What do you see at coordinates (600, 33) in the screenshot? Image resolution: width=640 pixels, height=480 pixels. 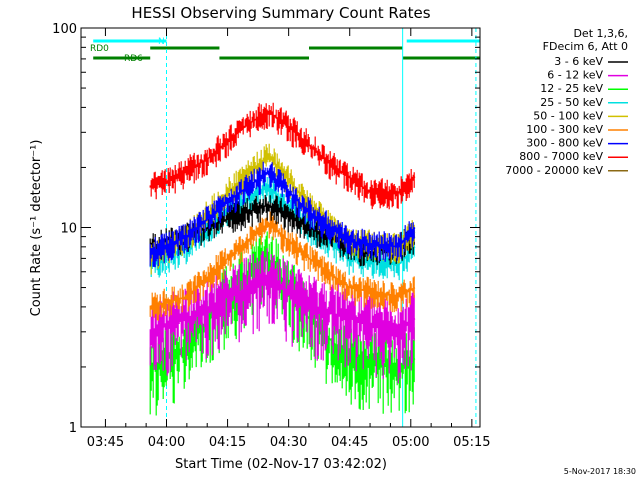 I see `legend-header-0: Det 1,3,6,` at bounding box center [600, 33].